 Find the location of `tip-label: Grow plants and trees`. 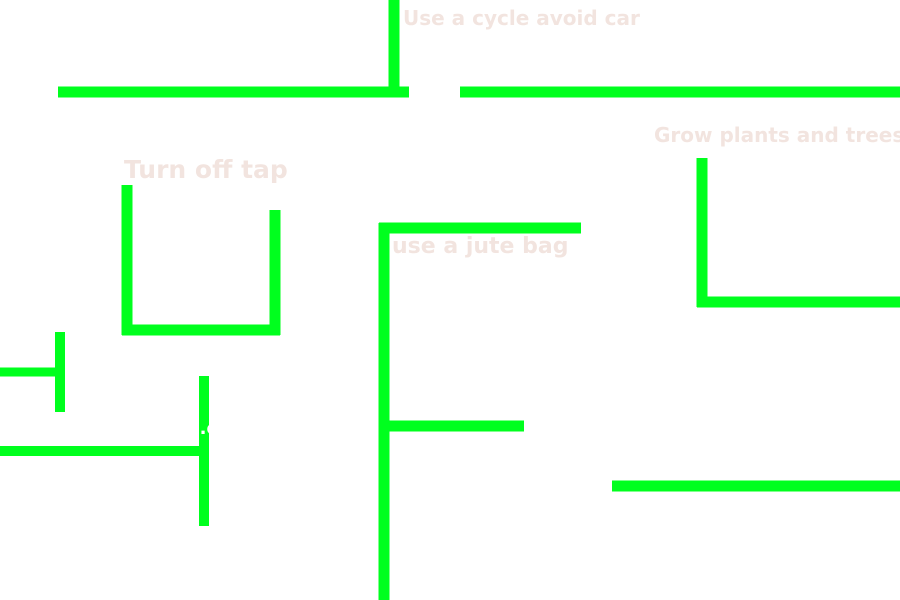

tip-label: Grow plants and trees is located at coordinates (777, 135).